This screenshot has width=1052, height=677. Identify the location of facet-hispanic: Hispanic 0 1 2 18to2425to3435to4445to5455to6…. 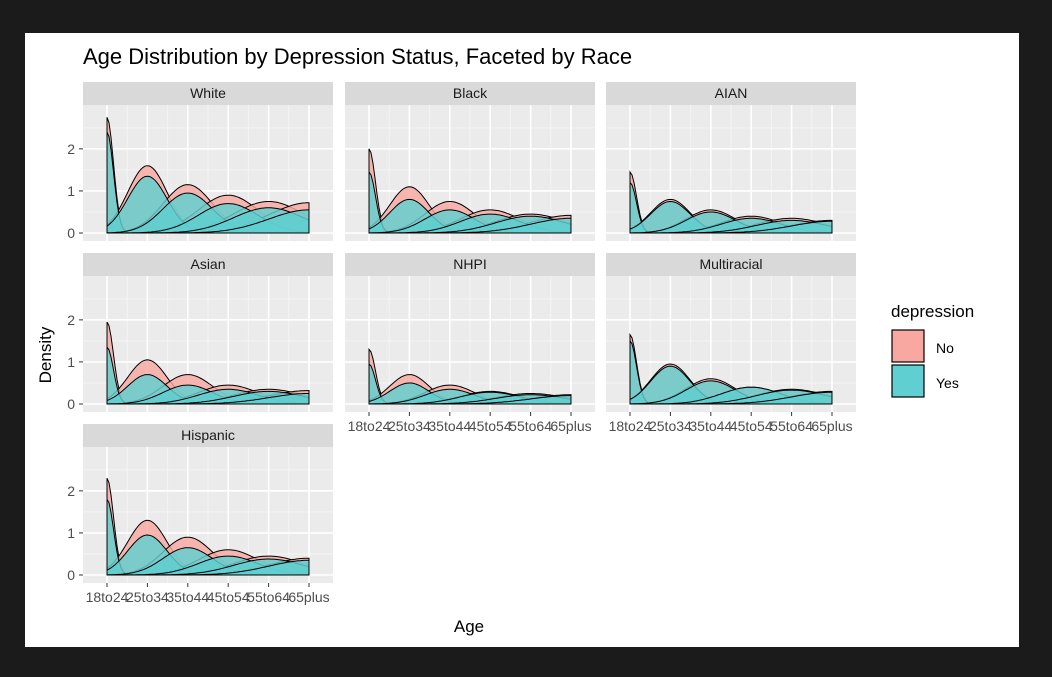
(200, 514).